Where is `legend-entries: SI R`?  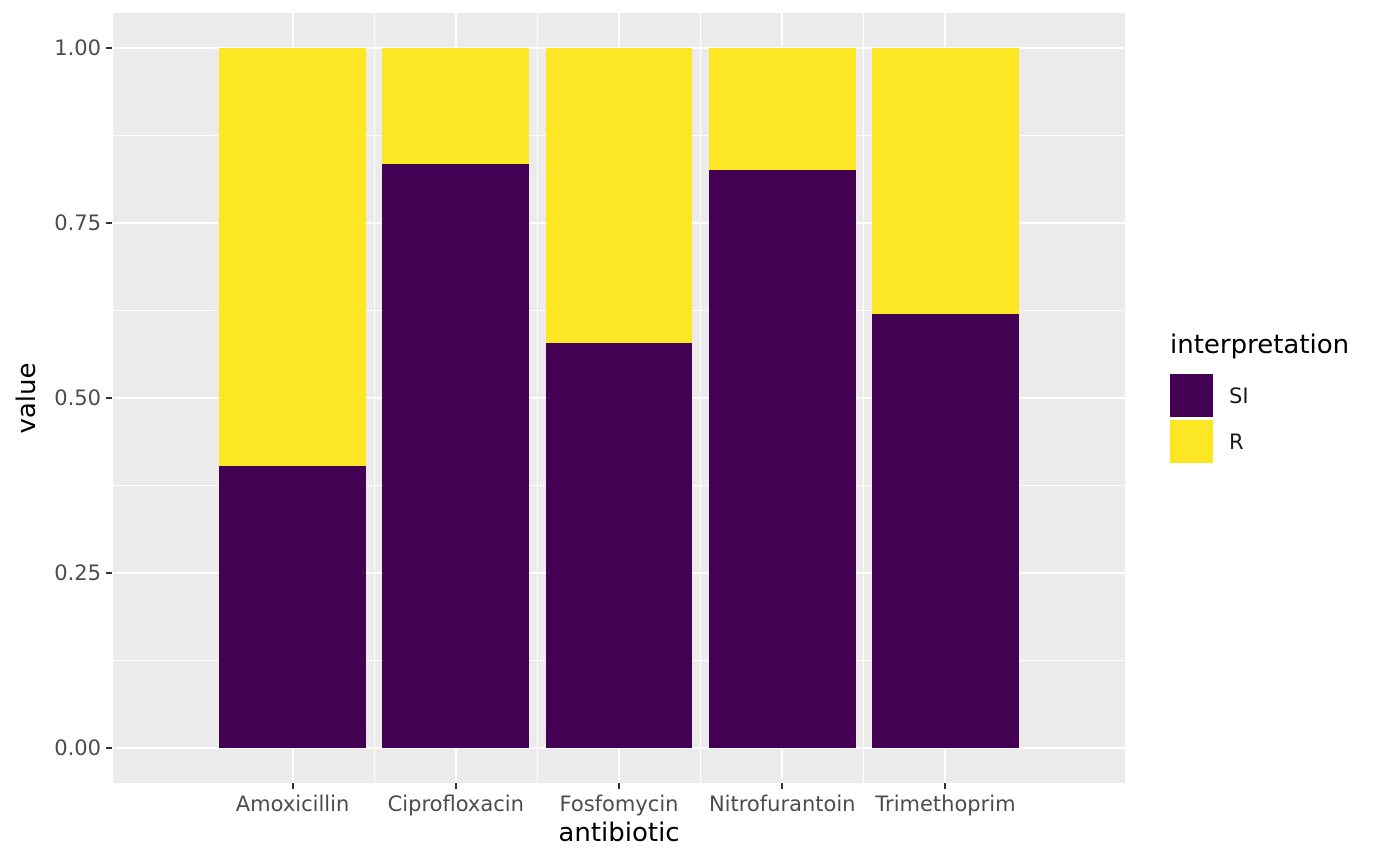 legend-entries: SI R is located at coordinates (1259, 418).